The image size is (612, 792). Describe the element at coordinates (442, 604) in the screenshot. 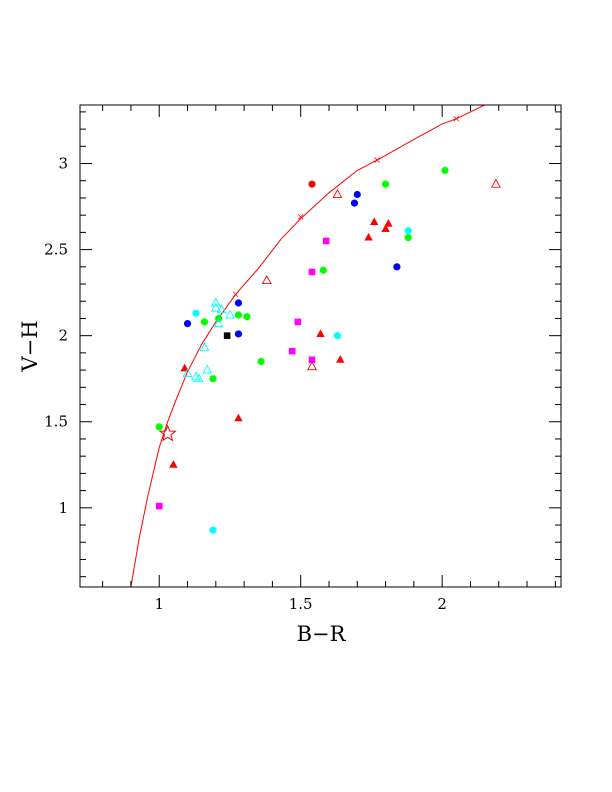

I see `x-tick-label: 2` at that location.